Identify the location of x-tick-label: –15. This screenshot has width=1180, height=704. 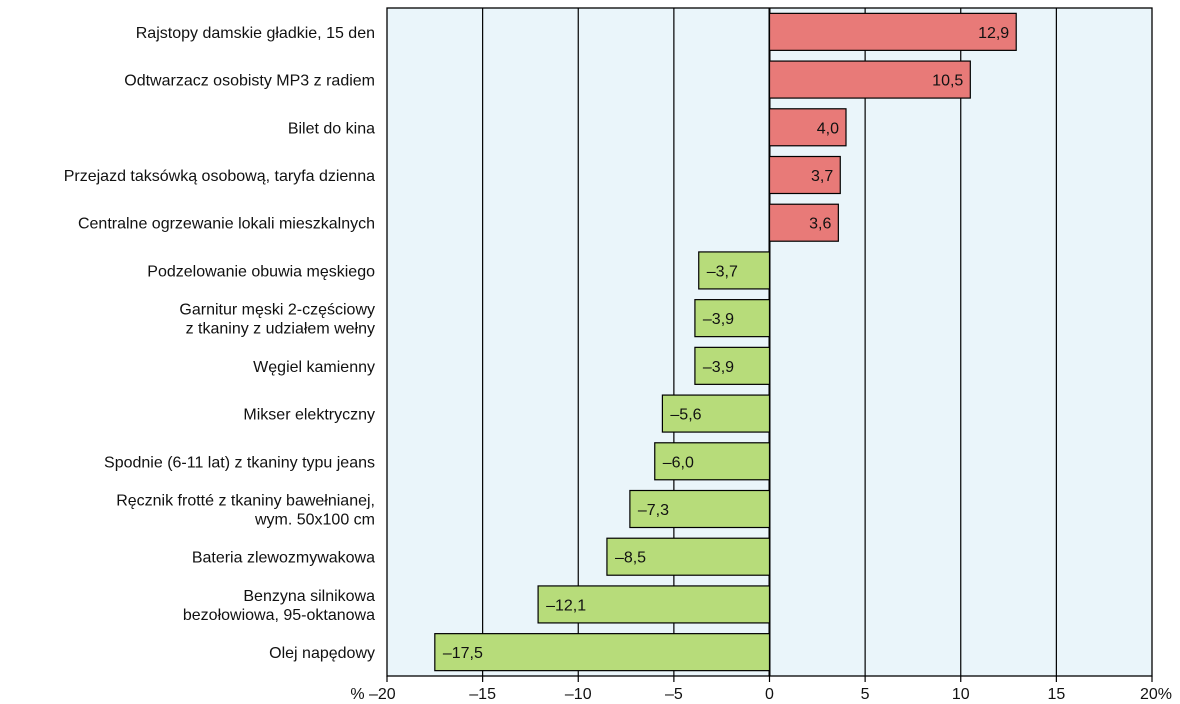
(482, 694).